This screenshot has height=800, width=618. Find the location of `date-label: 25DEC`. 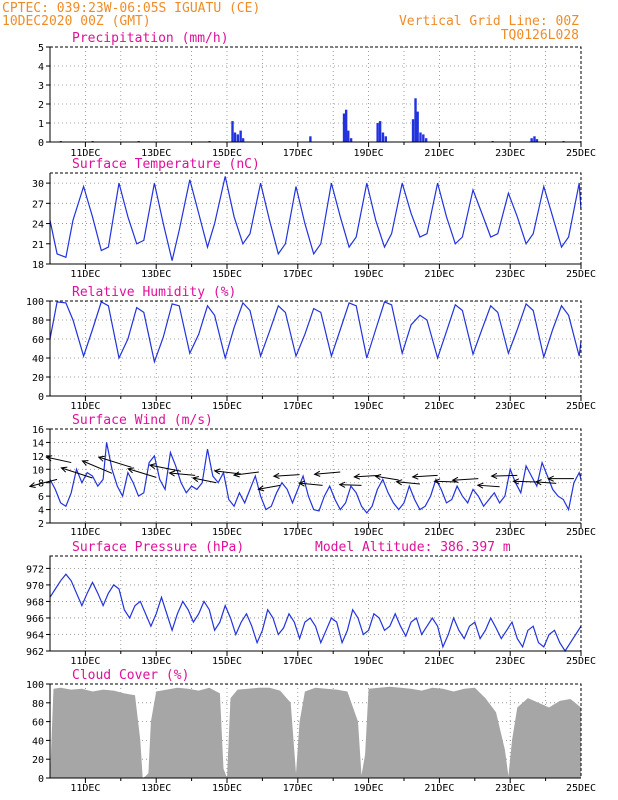

date-label: 25DEC is located at coordinates (581, 532).